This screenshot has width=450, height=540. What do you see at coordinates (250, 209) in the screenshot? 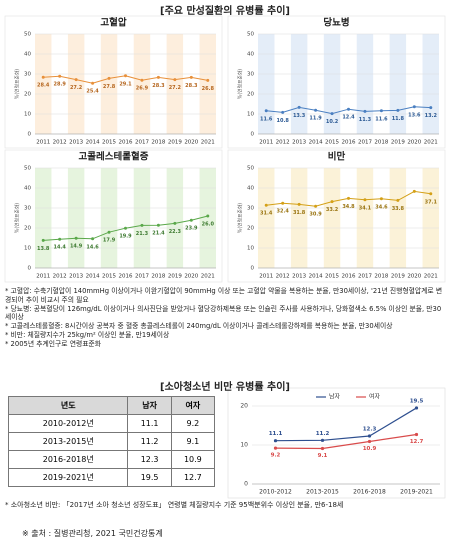
I see `y-tick-label: 30` at bounding box center [250, 209].